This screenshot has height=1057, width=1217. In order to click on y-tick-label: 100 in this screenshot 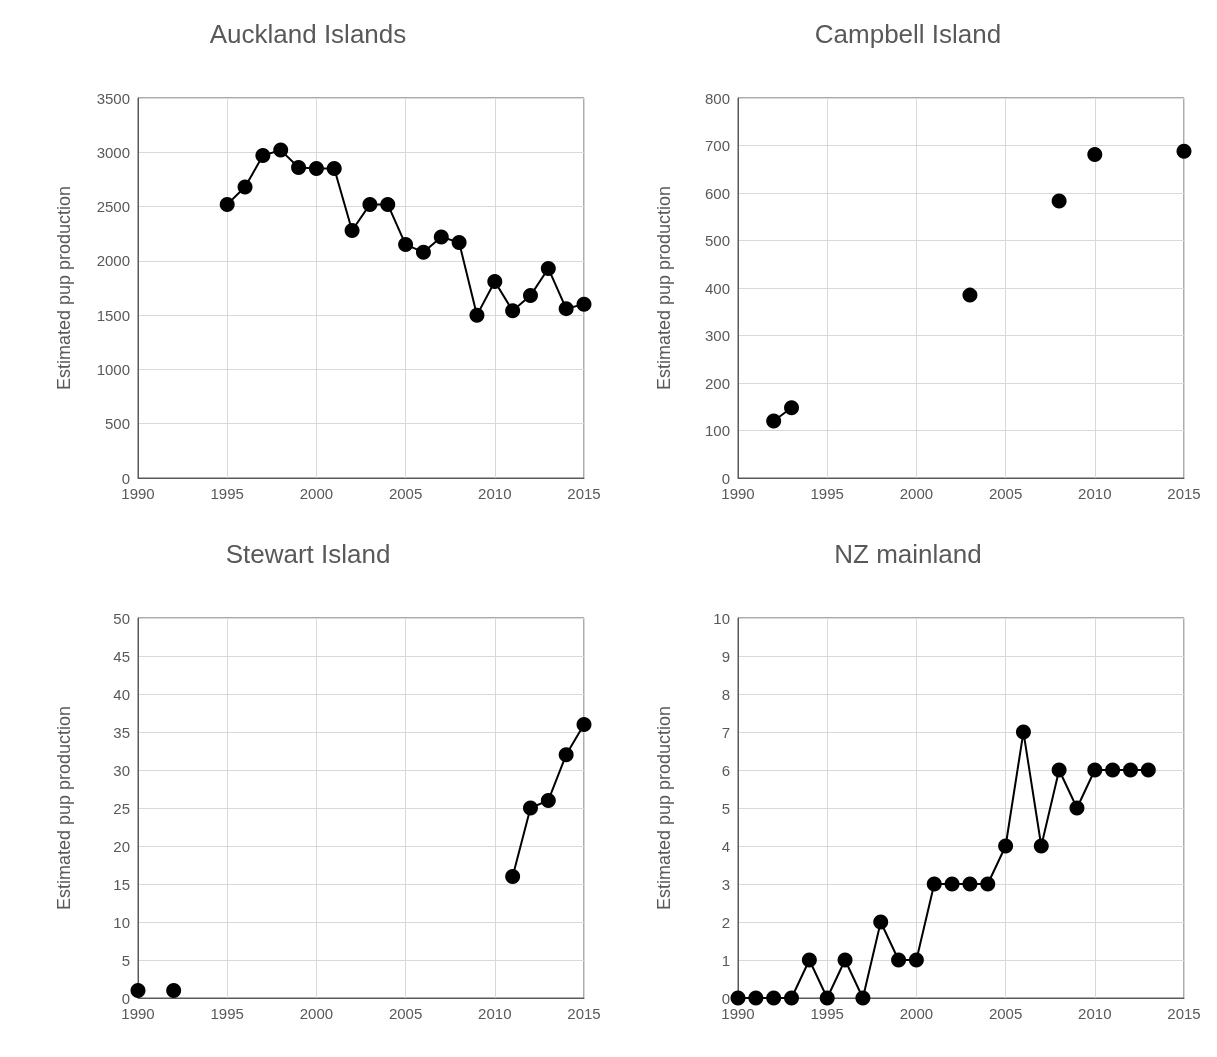, I will do `click(717, 430)`.